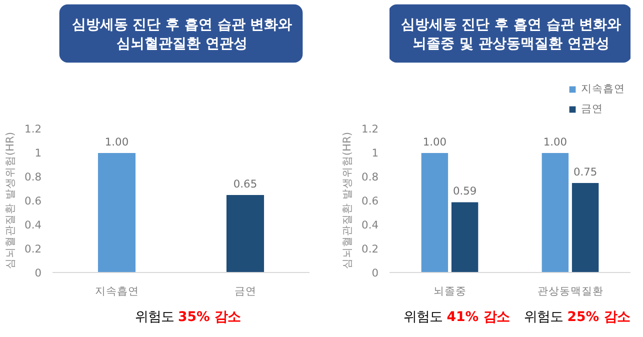  I want to click on chart-title: 심방세동 진단 후 흡연 습관 변화와 뇌졸중 및 관상동맥질환 연관성, so click(511, 34).